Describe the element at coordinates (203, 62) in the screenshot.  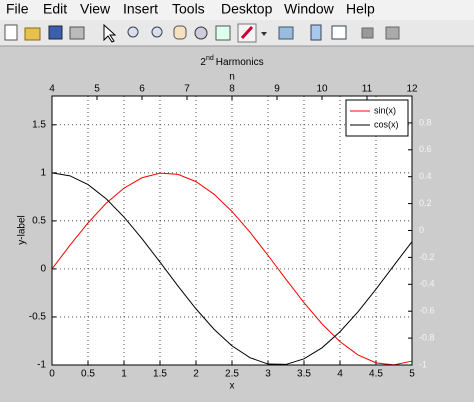
I see `title-base: 2` at that location.